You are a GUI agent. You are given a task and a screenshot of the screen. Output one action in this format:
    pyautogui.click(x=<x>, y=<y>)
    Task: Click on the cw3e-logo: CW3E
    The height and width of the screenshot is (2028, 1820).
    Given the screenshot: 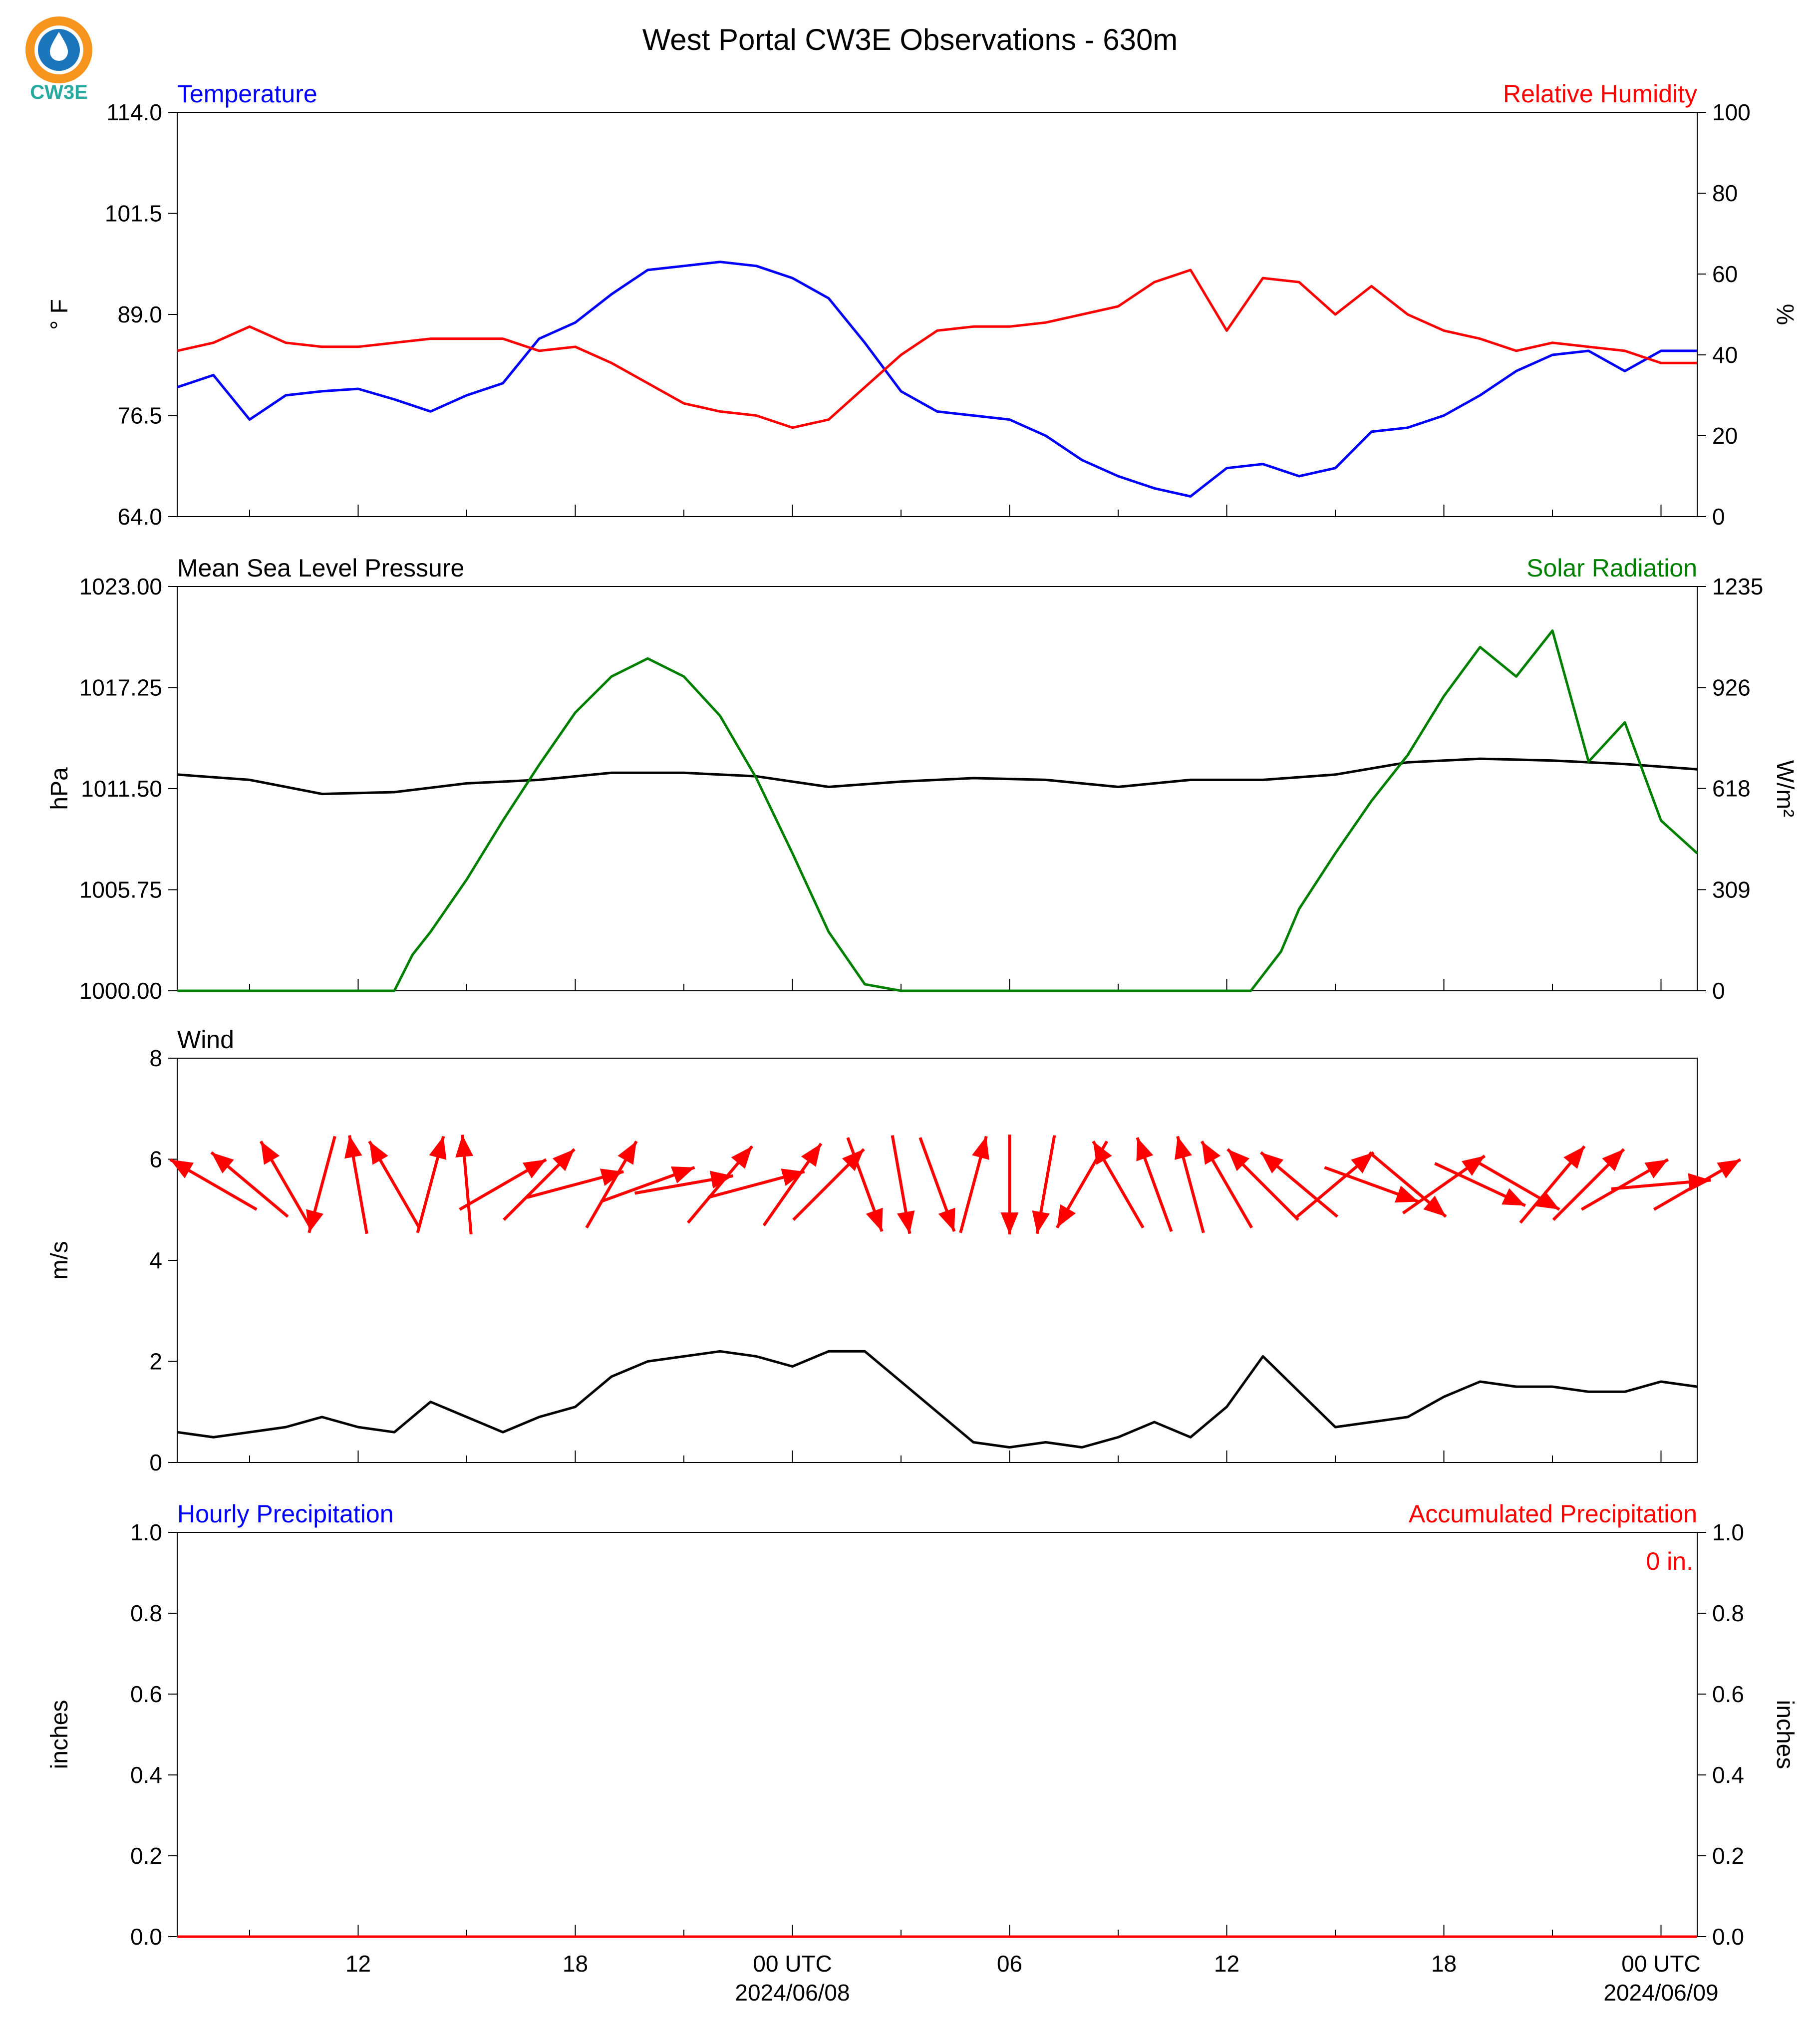 What is the action you would take?
    pyautogui.click(x=58, y=59)
    